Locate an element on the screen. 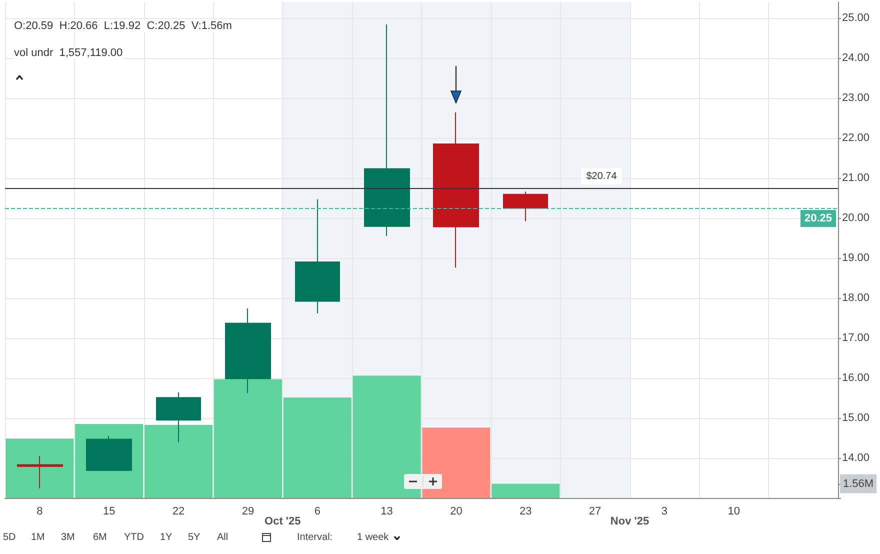 This screenshot has height=554, width=880. text: Interval: is located at coordinates (315, 537).